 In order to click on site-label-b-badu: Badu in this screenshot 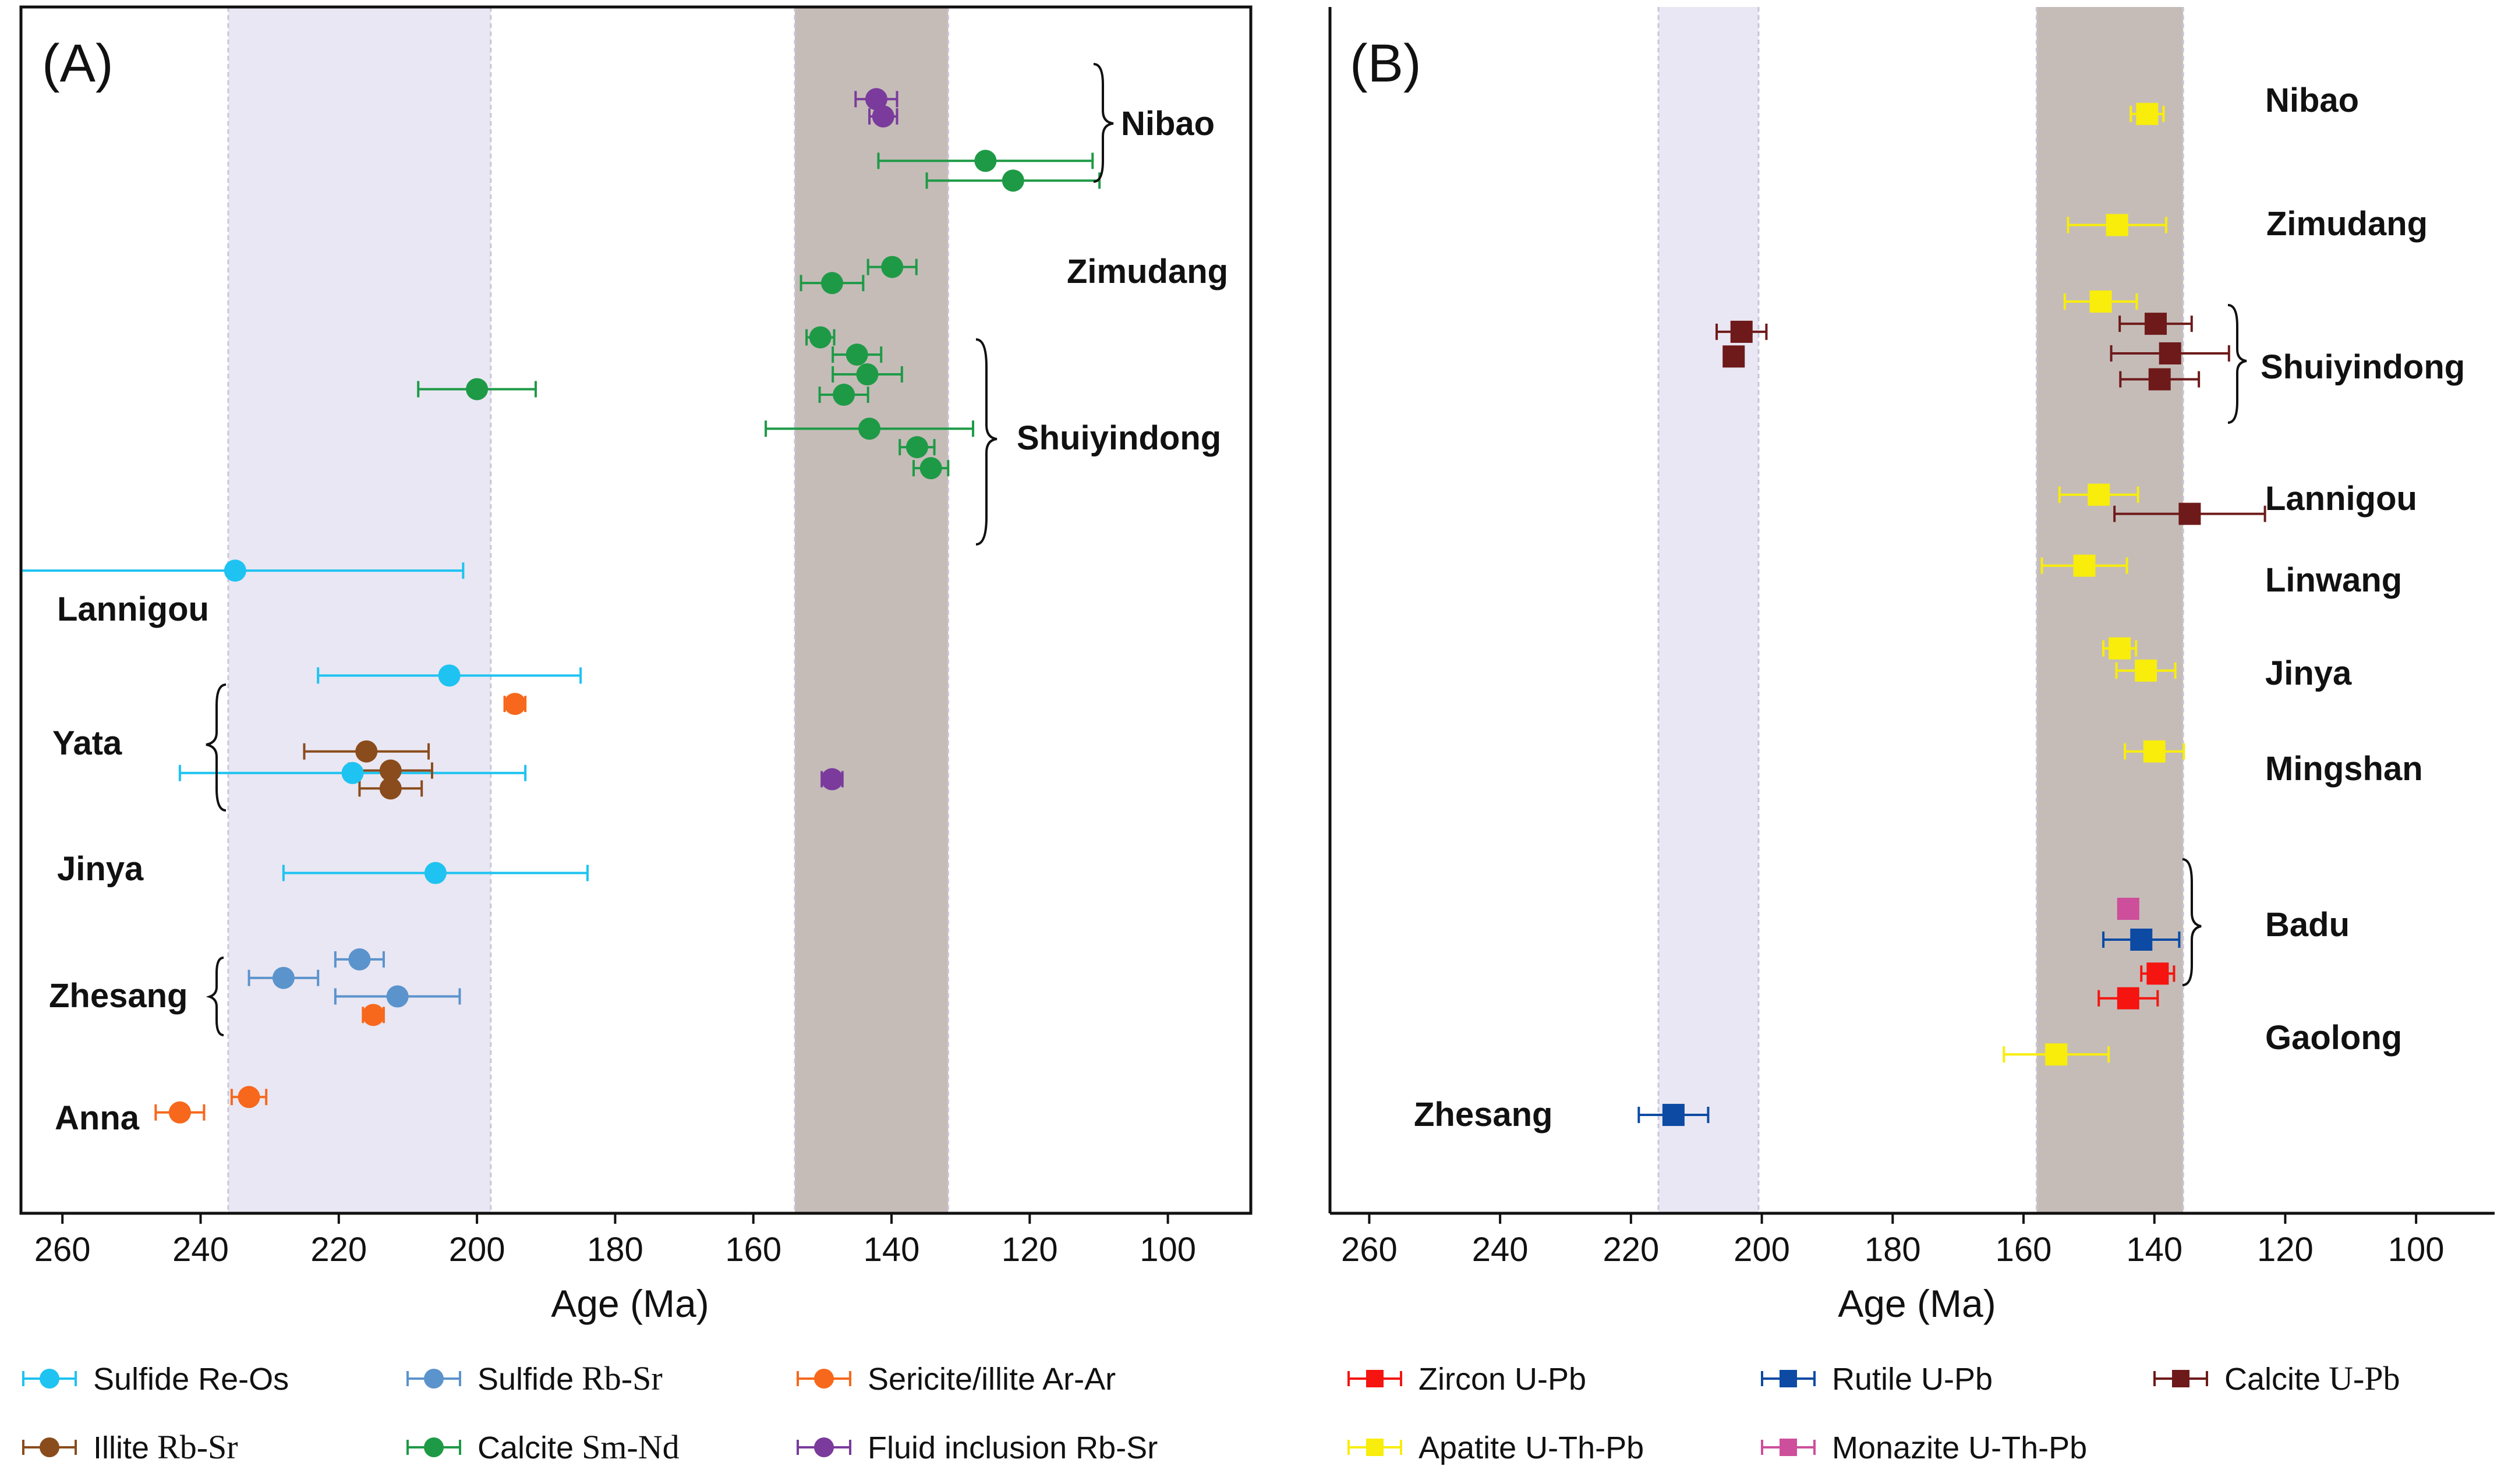, I will do `click(2307, 925)`.